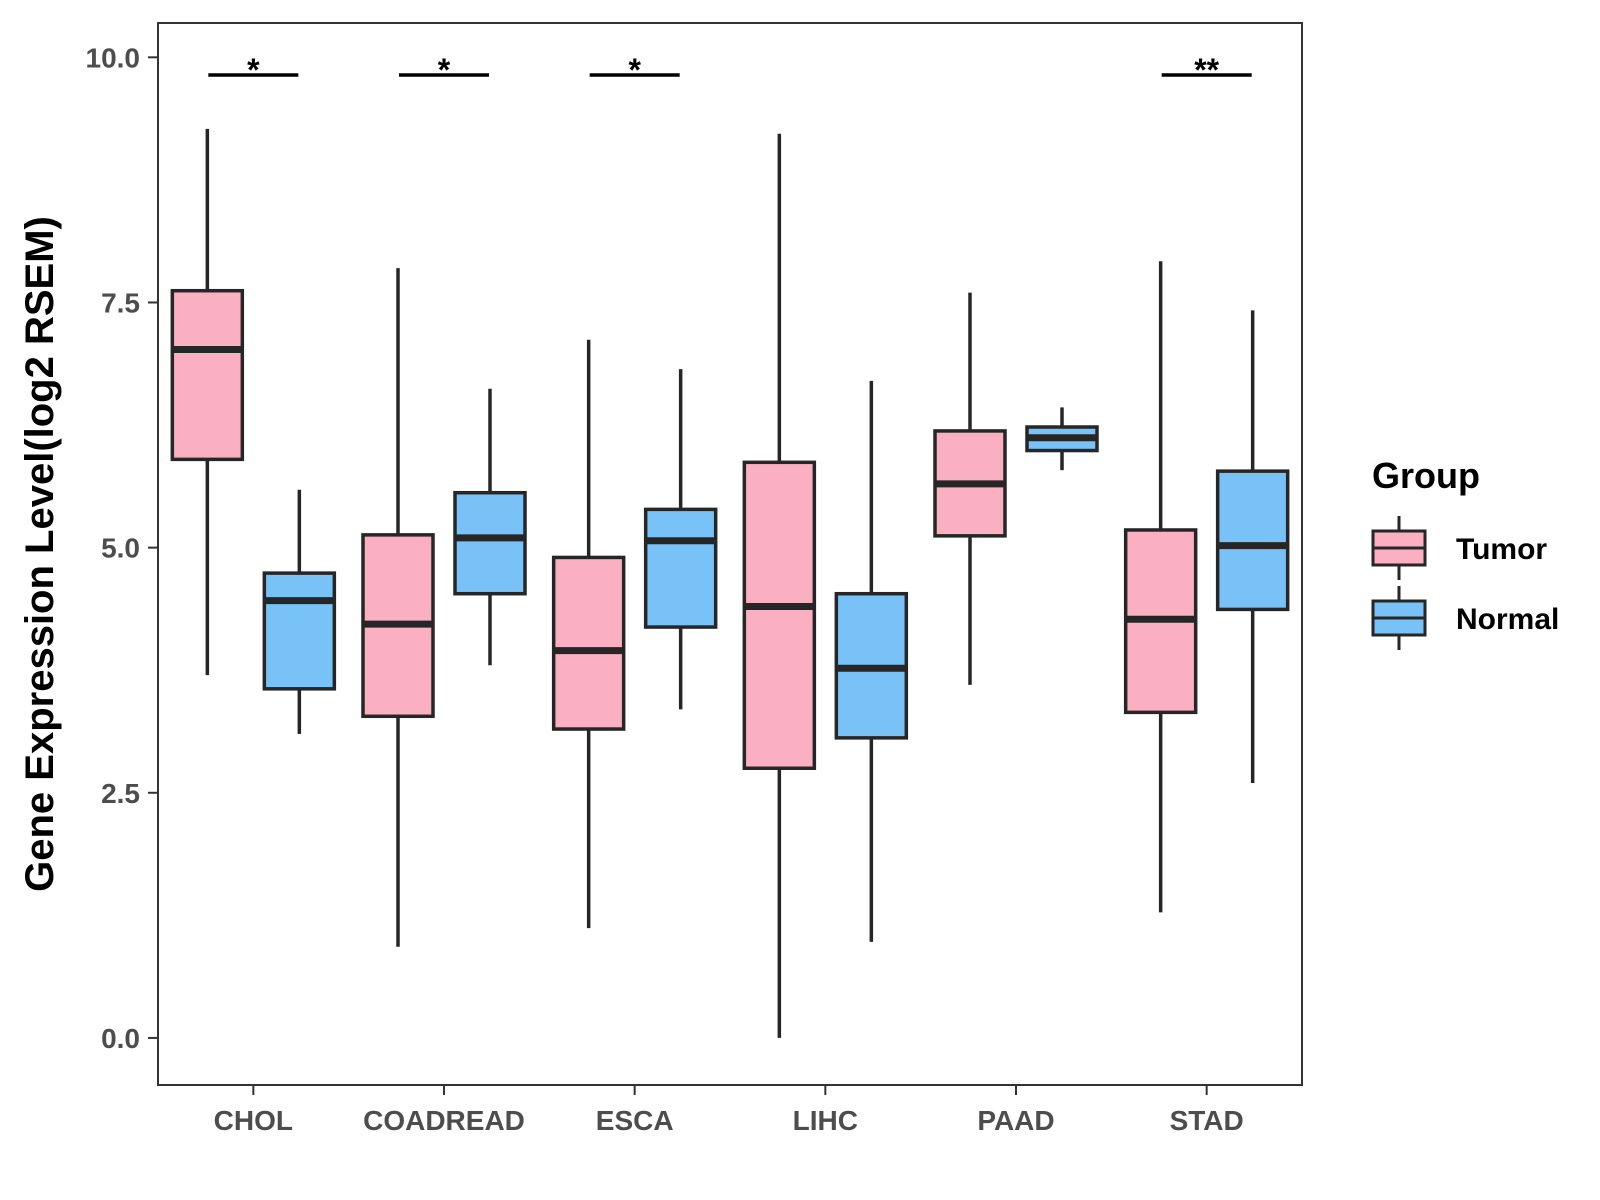 The image size is (1600, 1200). What do you see at coordinates (1399, 548) in the screenshot?
I see `legend-key-tumor` at bounding box center [1399, 548].